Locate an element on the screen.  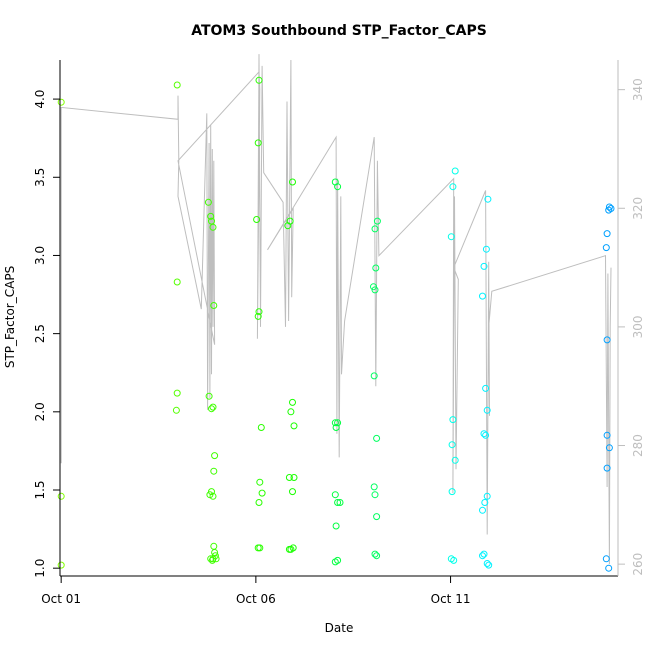
y-tick-label: 2.5 is located at coordinates (40, 333).